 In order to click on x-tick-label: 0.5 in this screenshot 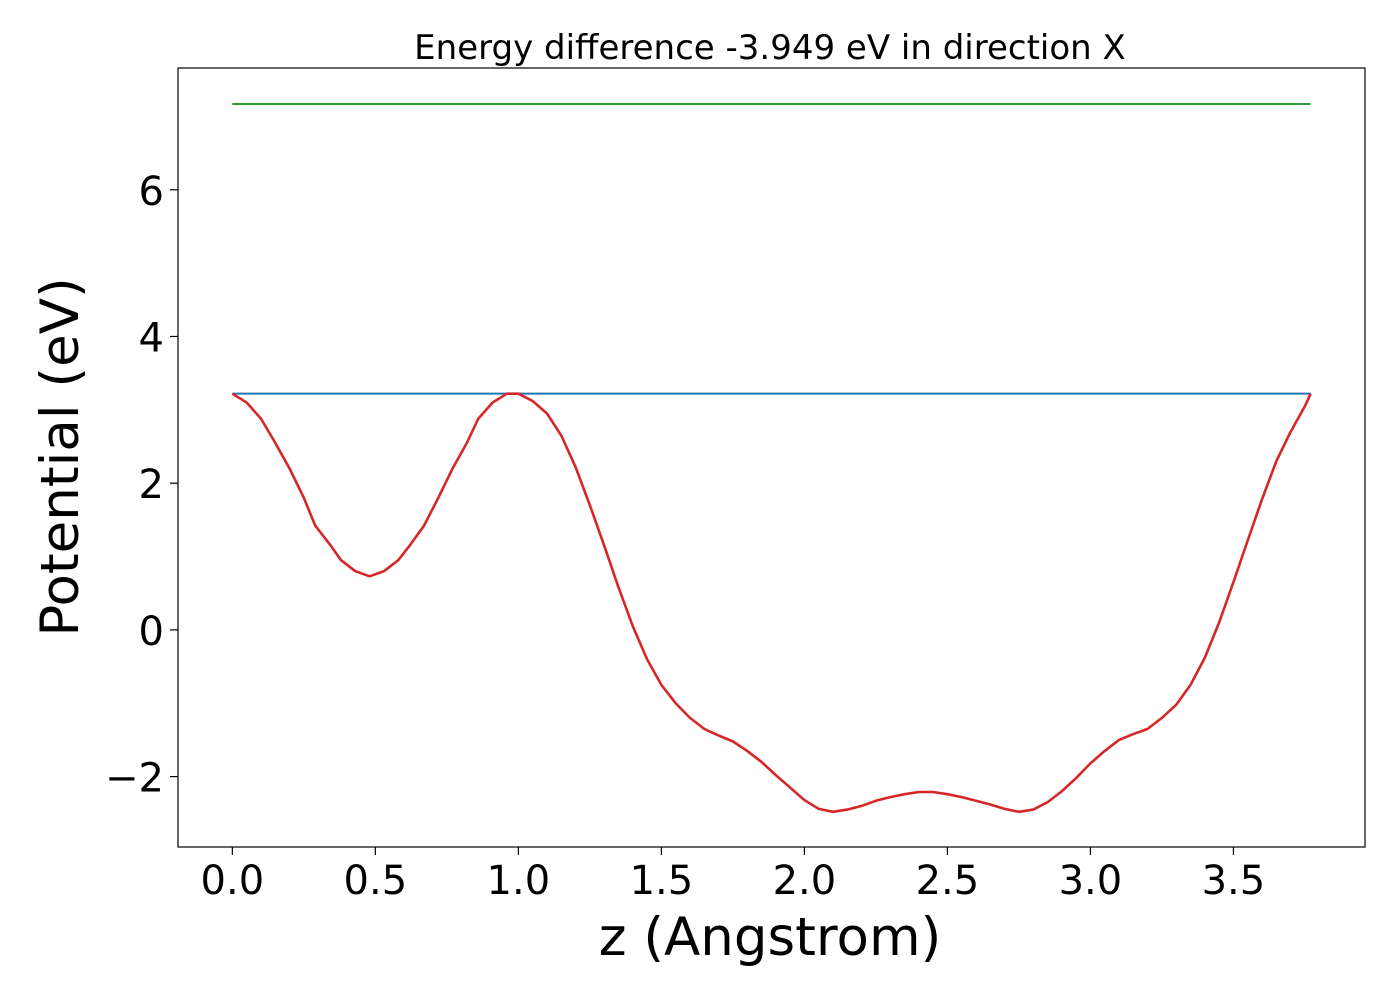, I will do `click(376, 881)`.